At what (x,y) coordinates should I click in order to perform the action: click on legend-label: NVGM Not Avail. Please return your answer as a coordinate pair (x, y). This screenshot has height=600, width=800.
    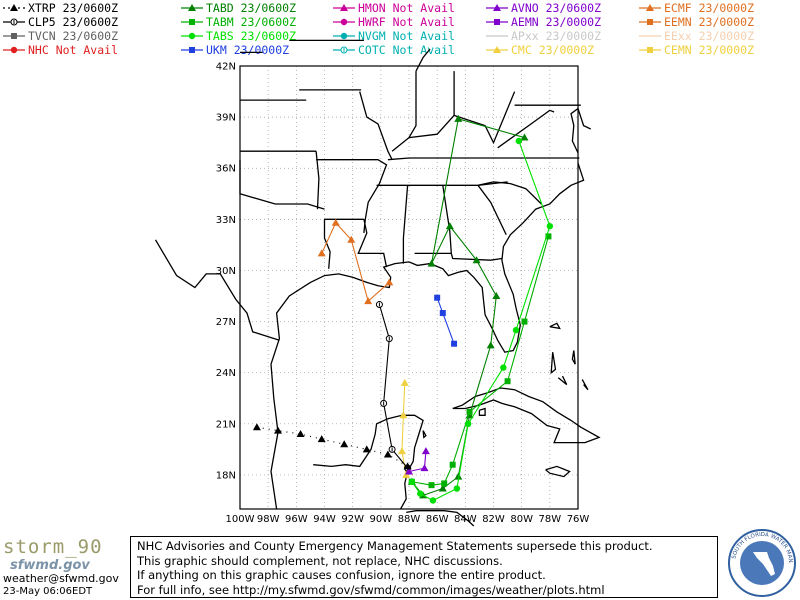
    Looking at the image, I should click on (406, 36).